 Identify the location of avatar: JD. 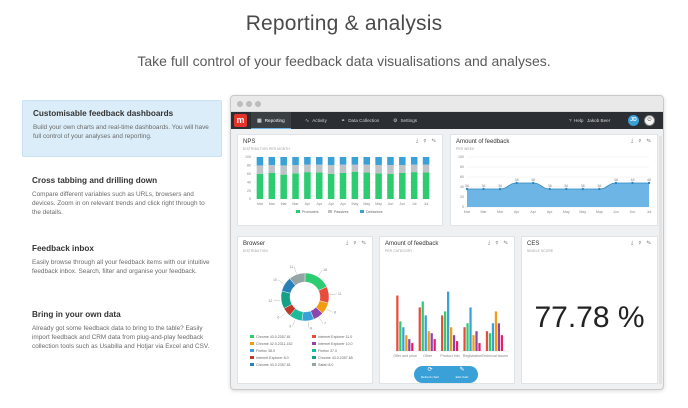
(633, 120).